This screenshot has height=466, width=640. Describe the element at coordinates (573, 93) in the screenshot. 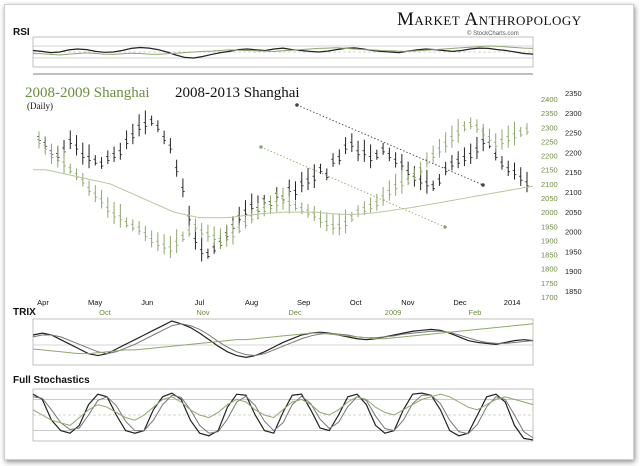

I see `y-right-tick-2350: 2350` at that location.